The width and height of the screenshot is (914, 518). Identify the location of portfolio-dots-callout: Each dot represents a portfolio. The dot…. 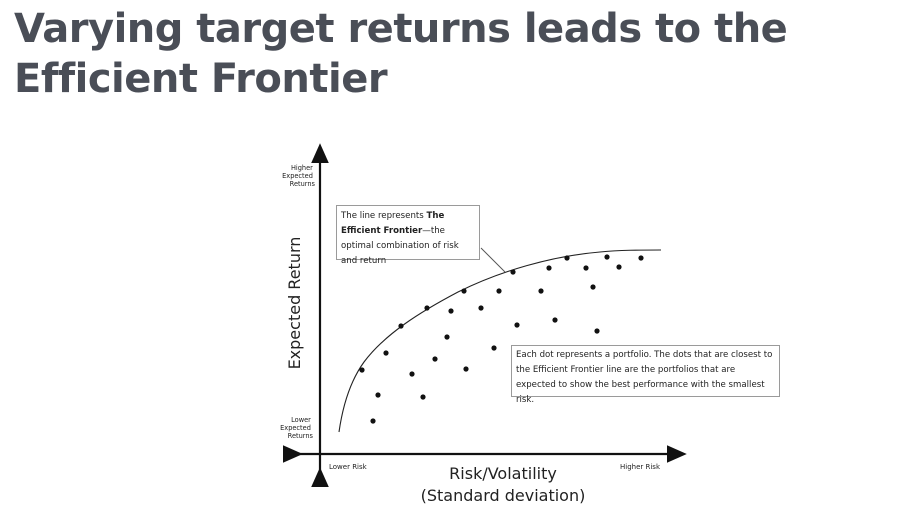
(645, 375).